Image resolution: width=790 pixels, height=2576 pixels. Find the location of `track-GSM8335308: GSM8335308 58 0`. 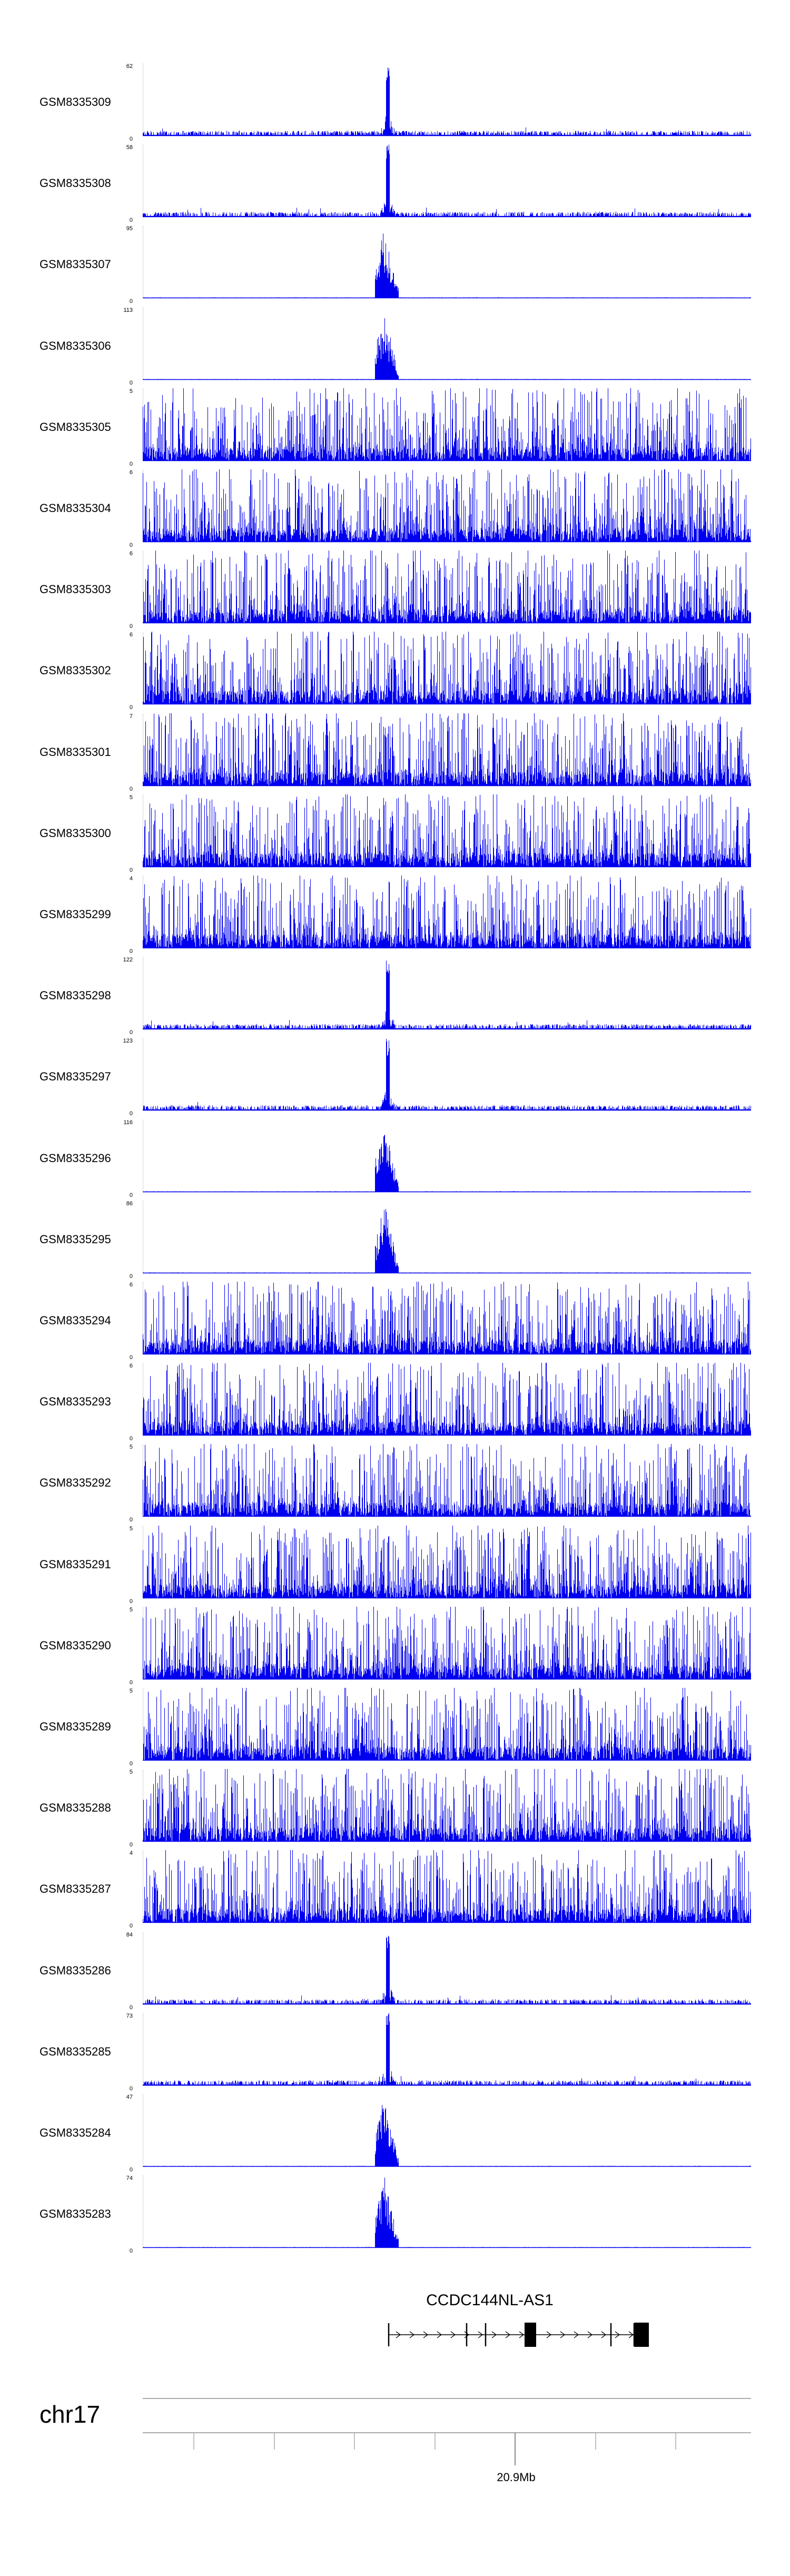

track-GSM8335308: GSM8335308 58 0 is located at coordinates (395, 184).